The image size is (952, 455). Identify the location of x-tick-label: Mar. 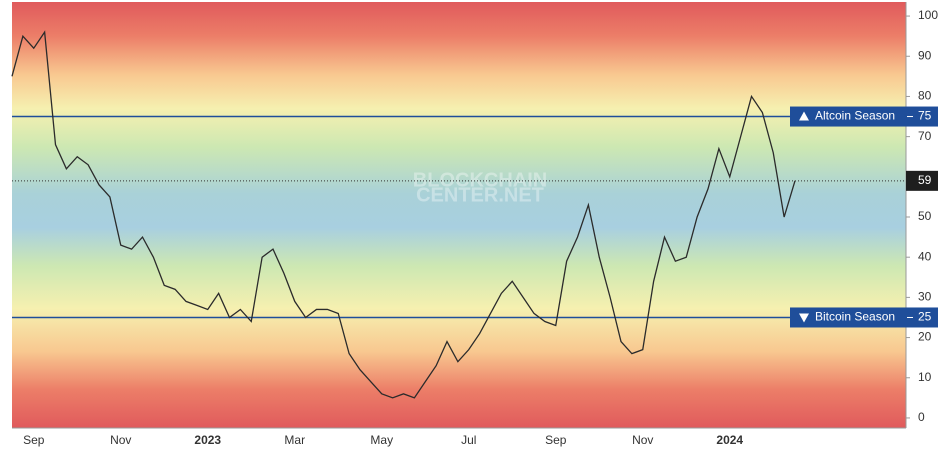
(294, 440).